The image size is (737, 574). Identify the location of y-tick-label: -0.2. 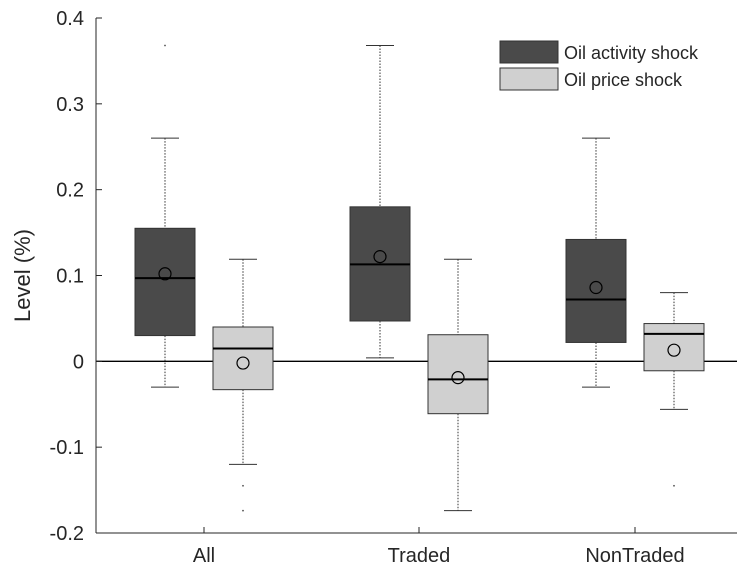
(67, 534).